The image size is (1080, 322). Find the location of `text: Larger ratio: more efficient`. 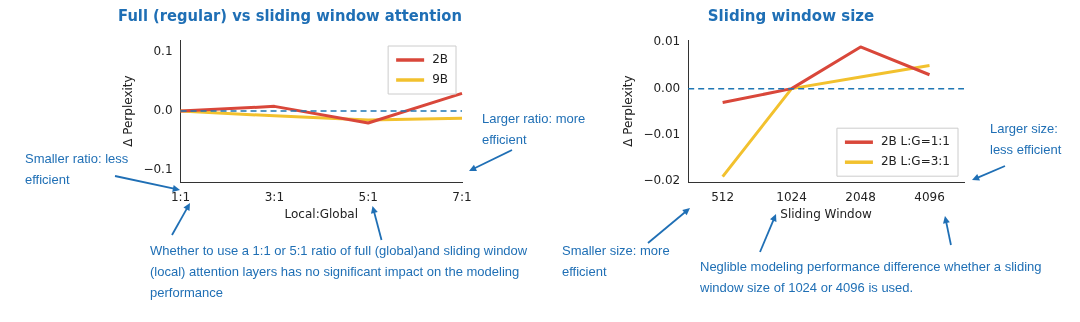

text: Larger ratio: more efficient is located at coordinates (534, 129).